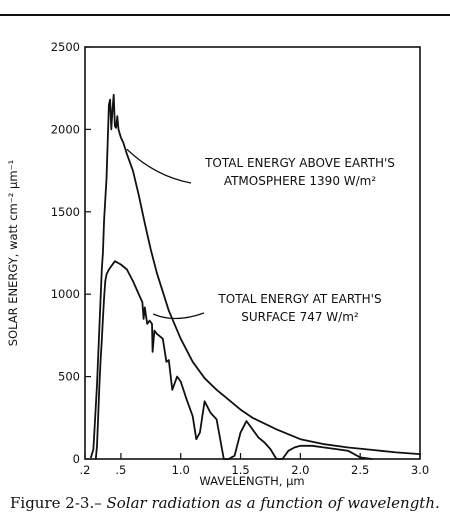 The image size is (450, 525). Describe the element at coordinates (420, 470) in the screenshot. I see `x-tick-label: 3.0` at that location.